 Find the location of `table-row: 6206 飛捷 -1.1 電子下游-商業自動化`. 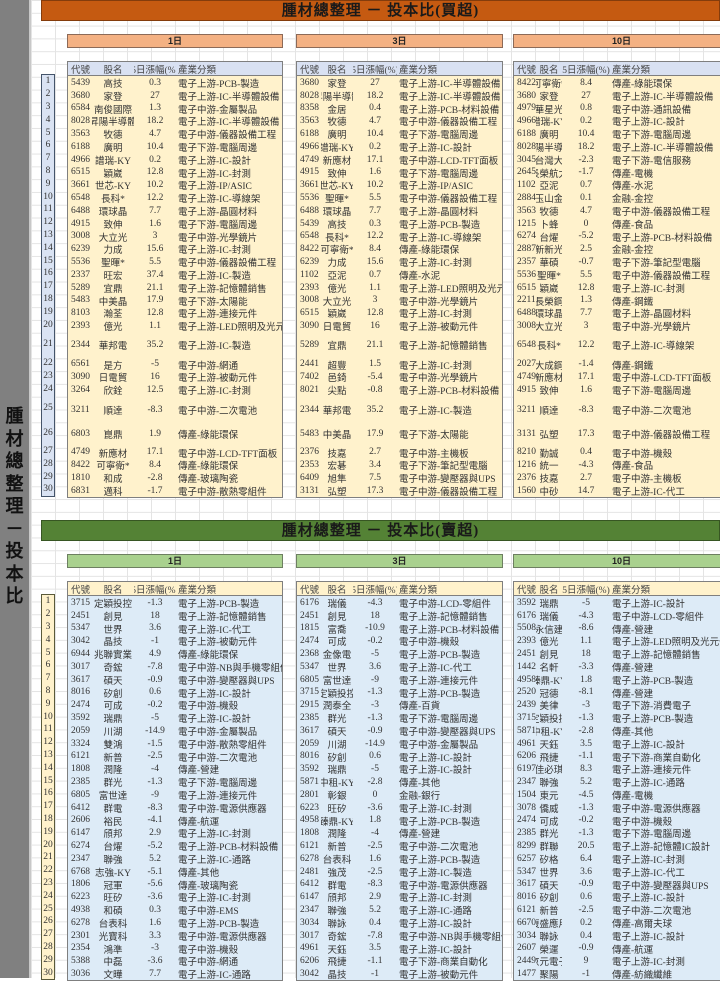

table-row: 6206 飛捷 -1.1 電子下游-商業自動化 is located at coordinates (617, 756).